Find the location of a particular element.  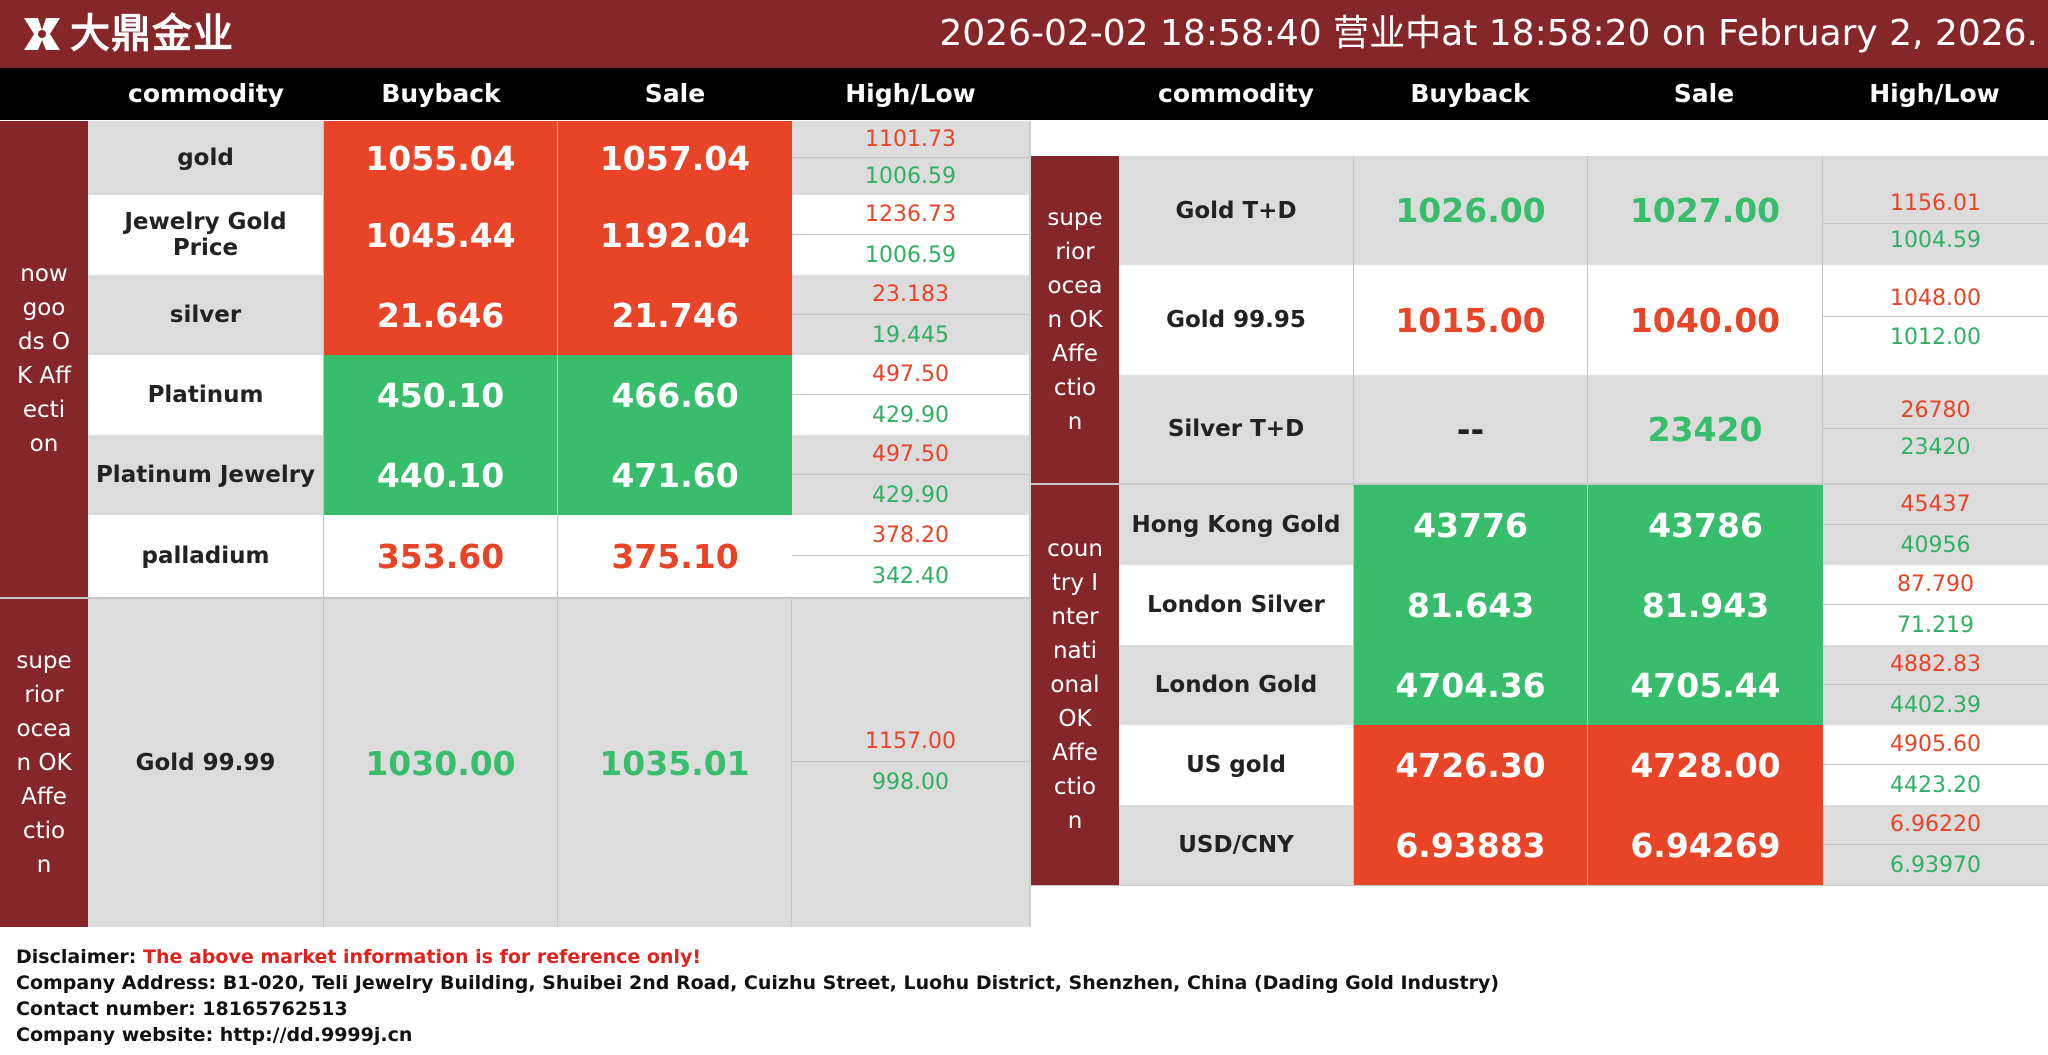

group-label-international: country International OK Affection is located at coordinates (1075, 685).